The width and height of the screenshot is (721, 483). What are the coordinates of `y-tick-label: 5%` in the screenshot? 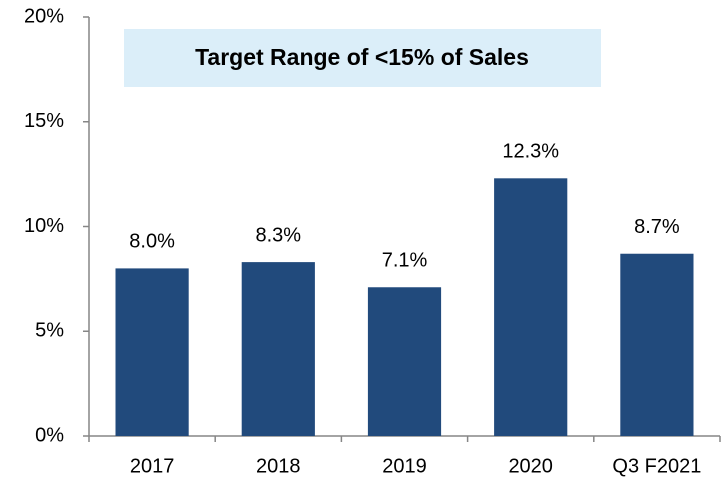 It's located at (49, 331).